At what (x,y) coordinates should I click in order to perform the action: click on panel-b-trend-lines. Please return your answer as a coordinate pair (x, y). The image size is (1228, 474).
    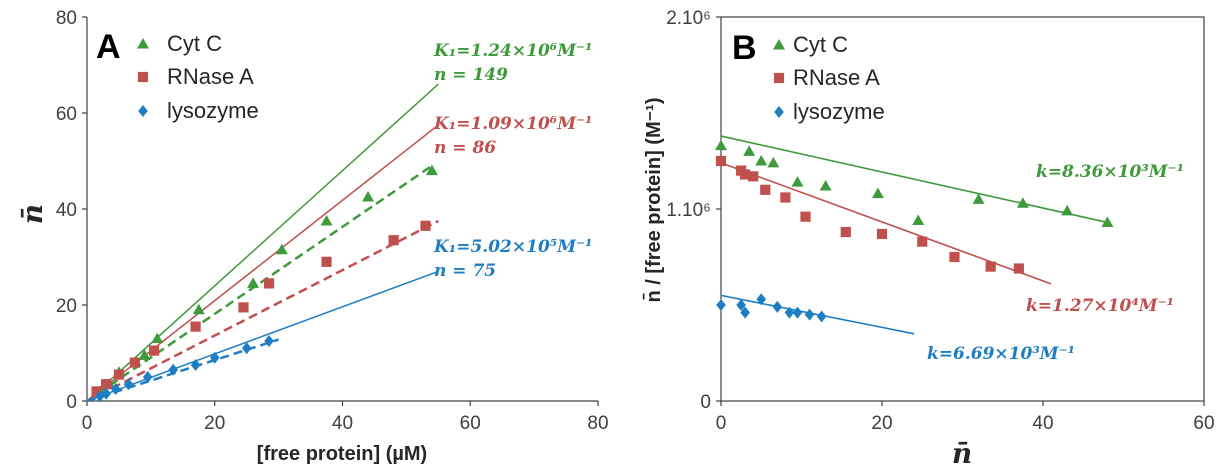
    Looking at the image, I should click on (914, 235).